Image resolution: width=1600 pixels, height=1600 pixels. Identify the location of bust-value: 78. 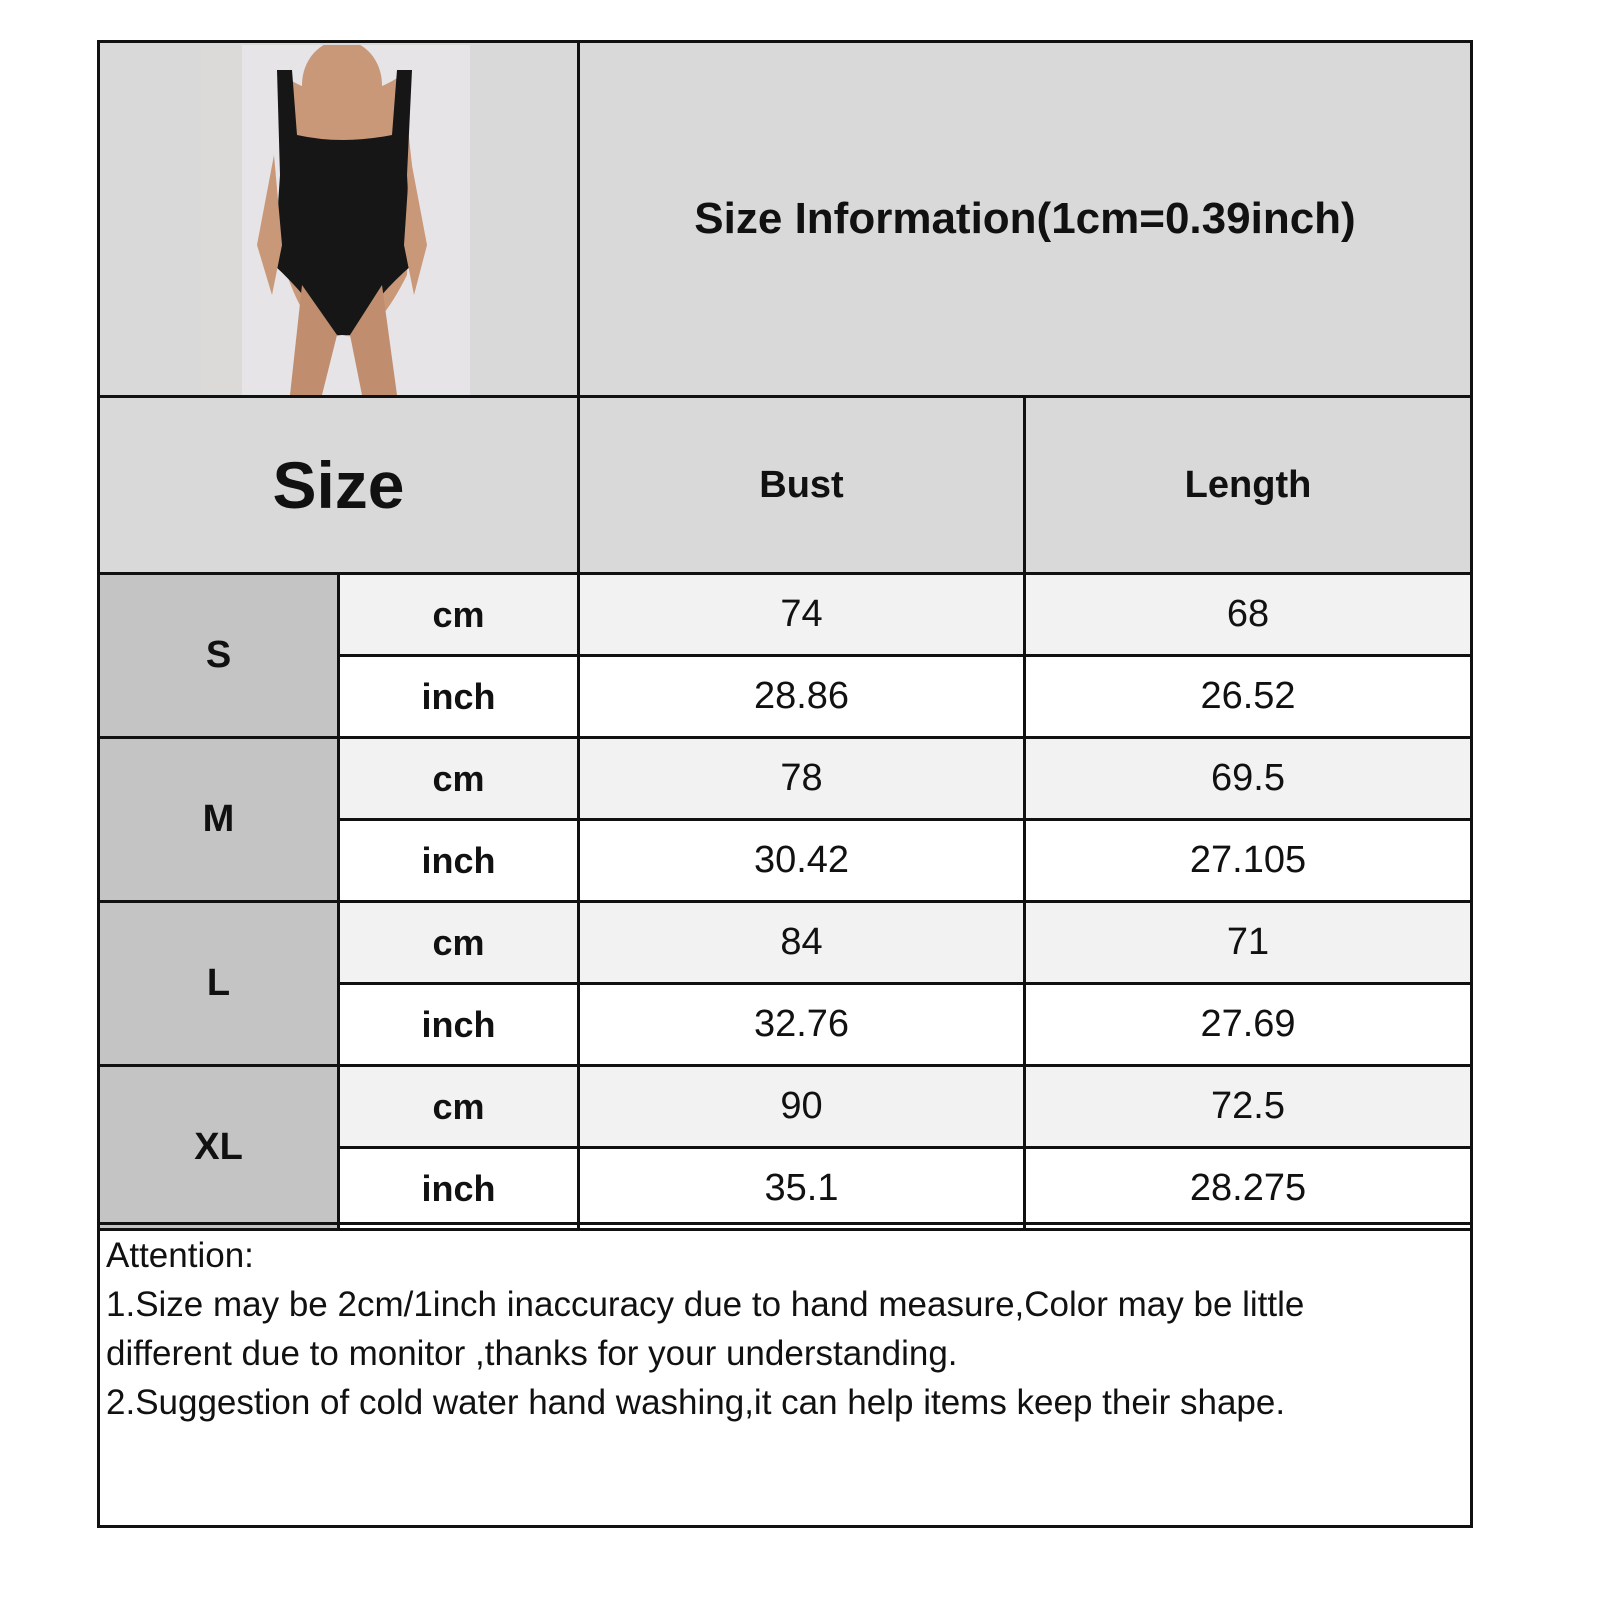
(801, 778).